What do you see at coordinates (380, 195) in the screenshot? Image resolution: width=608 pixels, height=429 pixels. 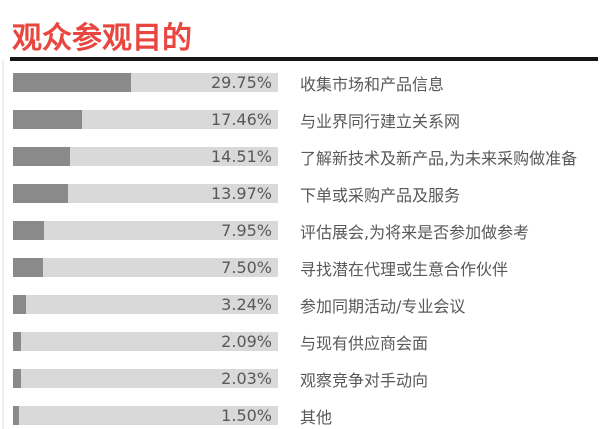 I see `bar-category-label: 下单或采购产品及服务` at bounding box center [380, 195].